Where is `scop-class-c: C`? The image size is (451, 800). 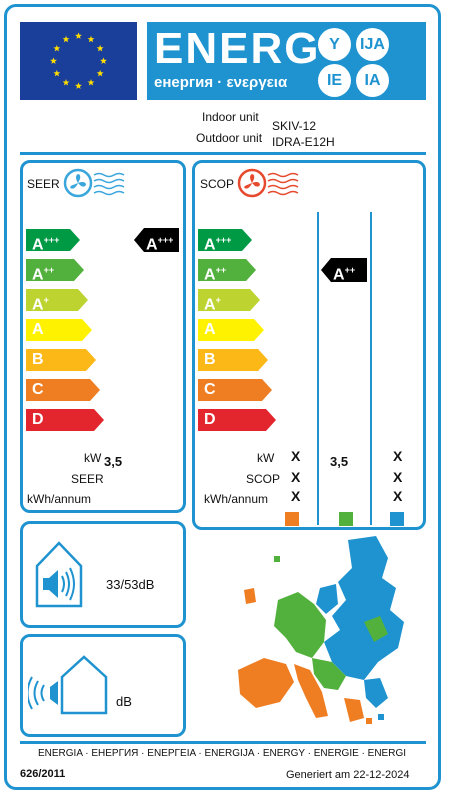 scop-class-c: C is located at coordinates (235, 390).